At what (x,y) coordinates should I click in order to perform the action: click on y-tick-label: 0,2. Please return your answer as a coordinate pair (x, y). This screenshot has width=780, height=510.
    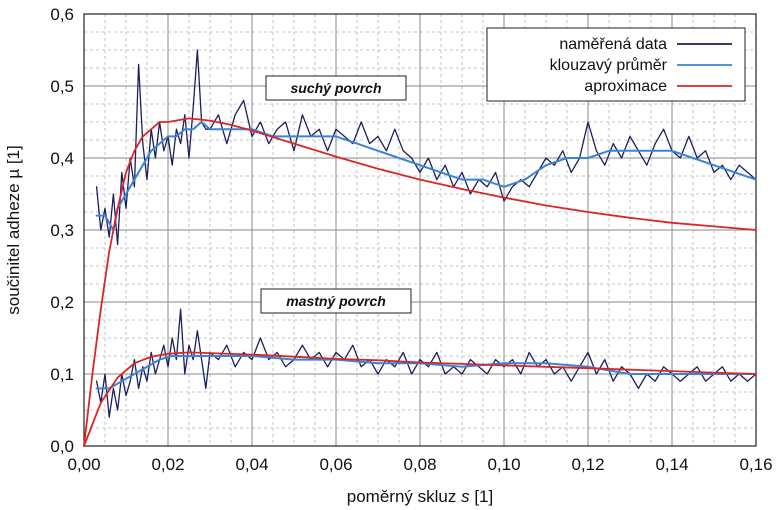
    Looking at the image, I should click on (62, 302).